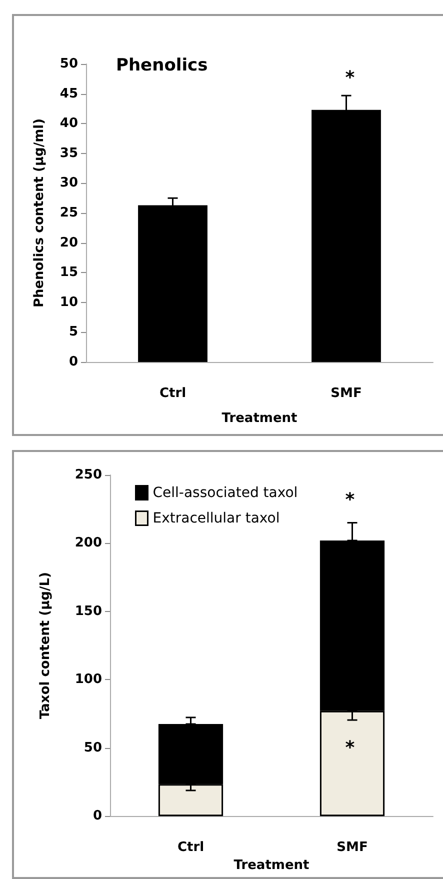 This screenshot has width=443, height=879. What do you see at coordinates (225, 492) in the screenshot?
I see `legend-label: Cell-associated taxol` at bounding box center [225, 492].